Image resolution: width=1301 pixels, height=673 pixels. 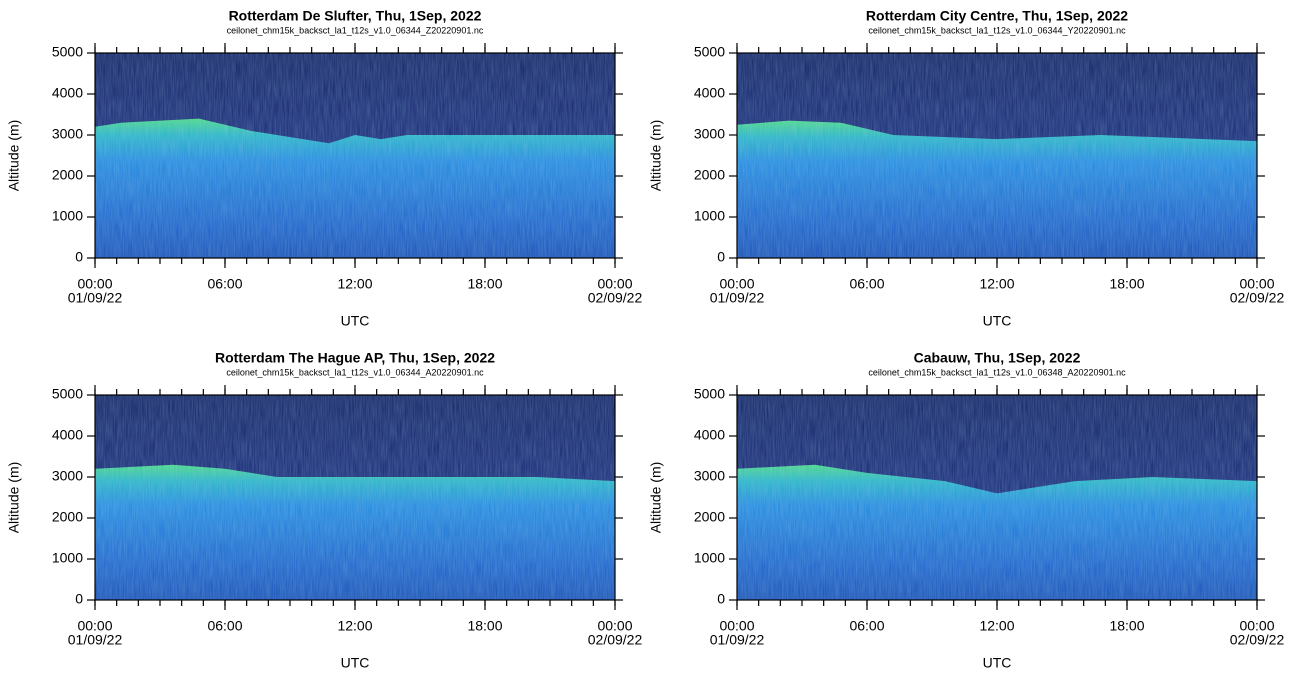 What do you see at coordinates (997, 16) in the screenshot?
I see `chart-title: Rotterdam City Centre, Thu, 1Sep, 2022` at bounding box center [997, 16].